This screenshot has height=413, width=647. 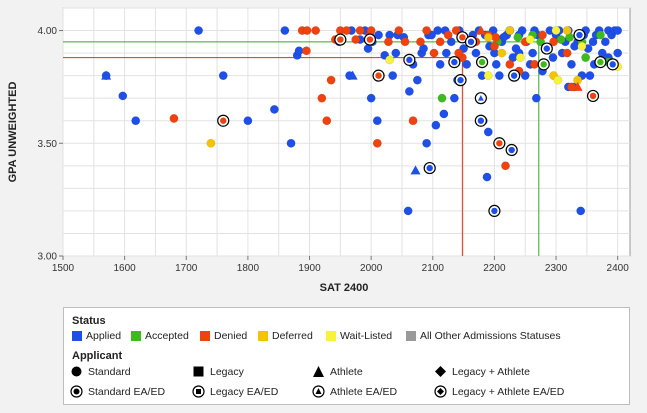 What do you see at coordinates (309, 268) in the screenshot?
I see `x-tick-label: 1900` at bounding box center [309, 268].